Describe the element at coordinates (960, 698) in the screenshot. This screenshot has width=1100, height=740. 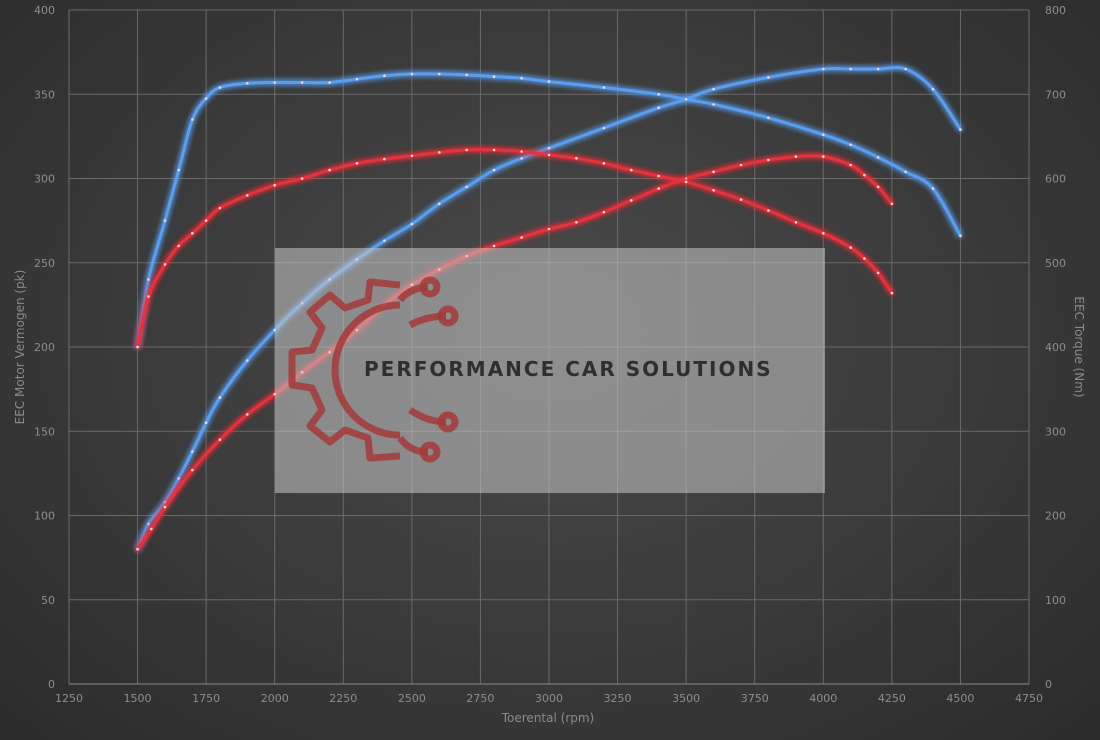
I see `x-tick-label: 4500` at that location.